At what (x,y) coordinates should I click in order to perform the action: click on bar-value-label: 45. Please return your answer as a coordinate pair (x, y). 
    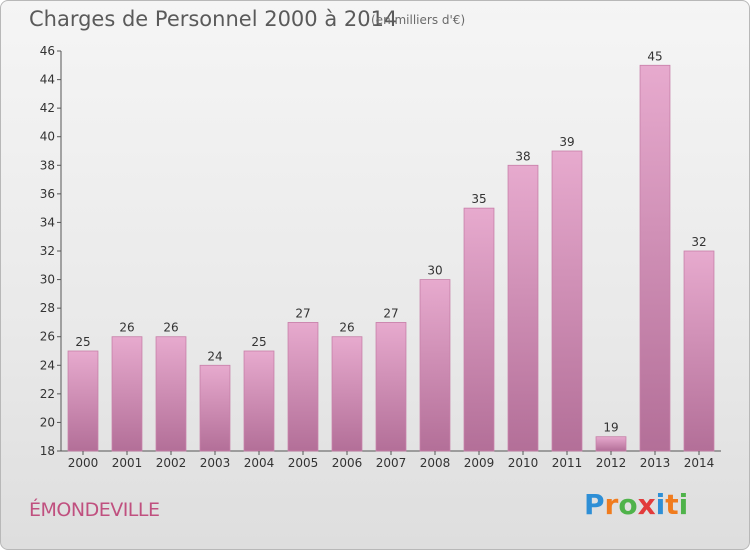
    Looking at the image, I should click on (654, 56).